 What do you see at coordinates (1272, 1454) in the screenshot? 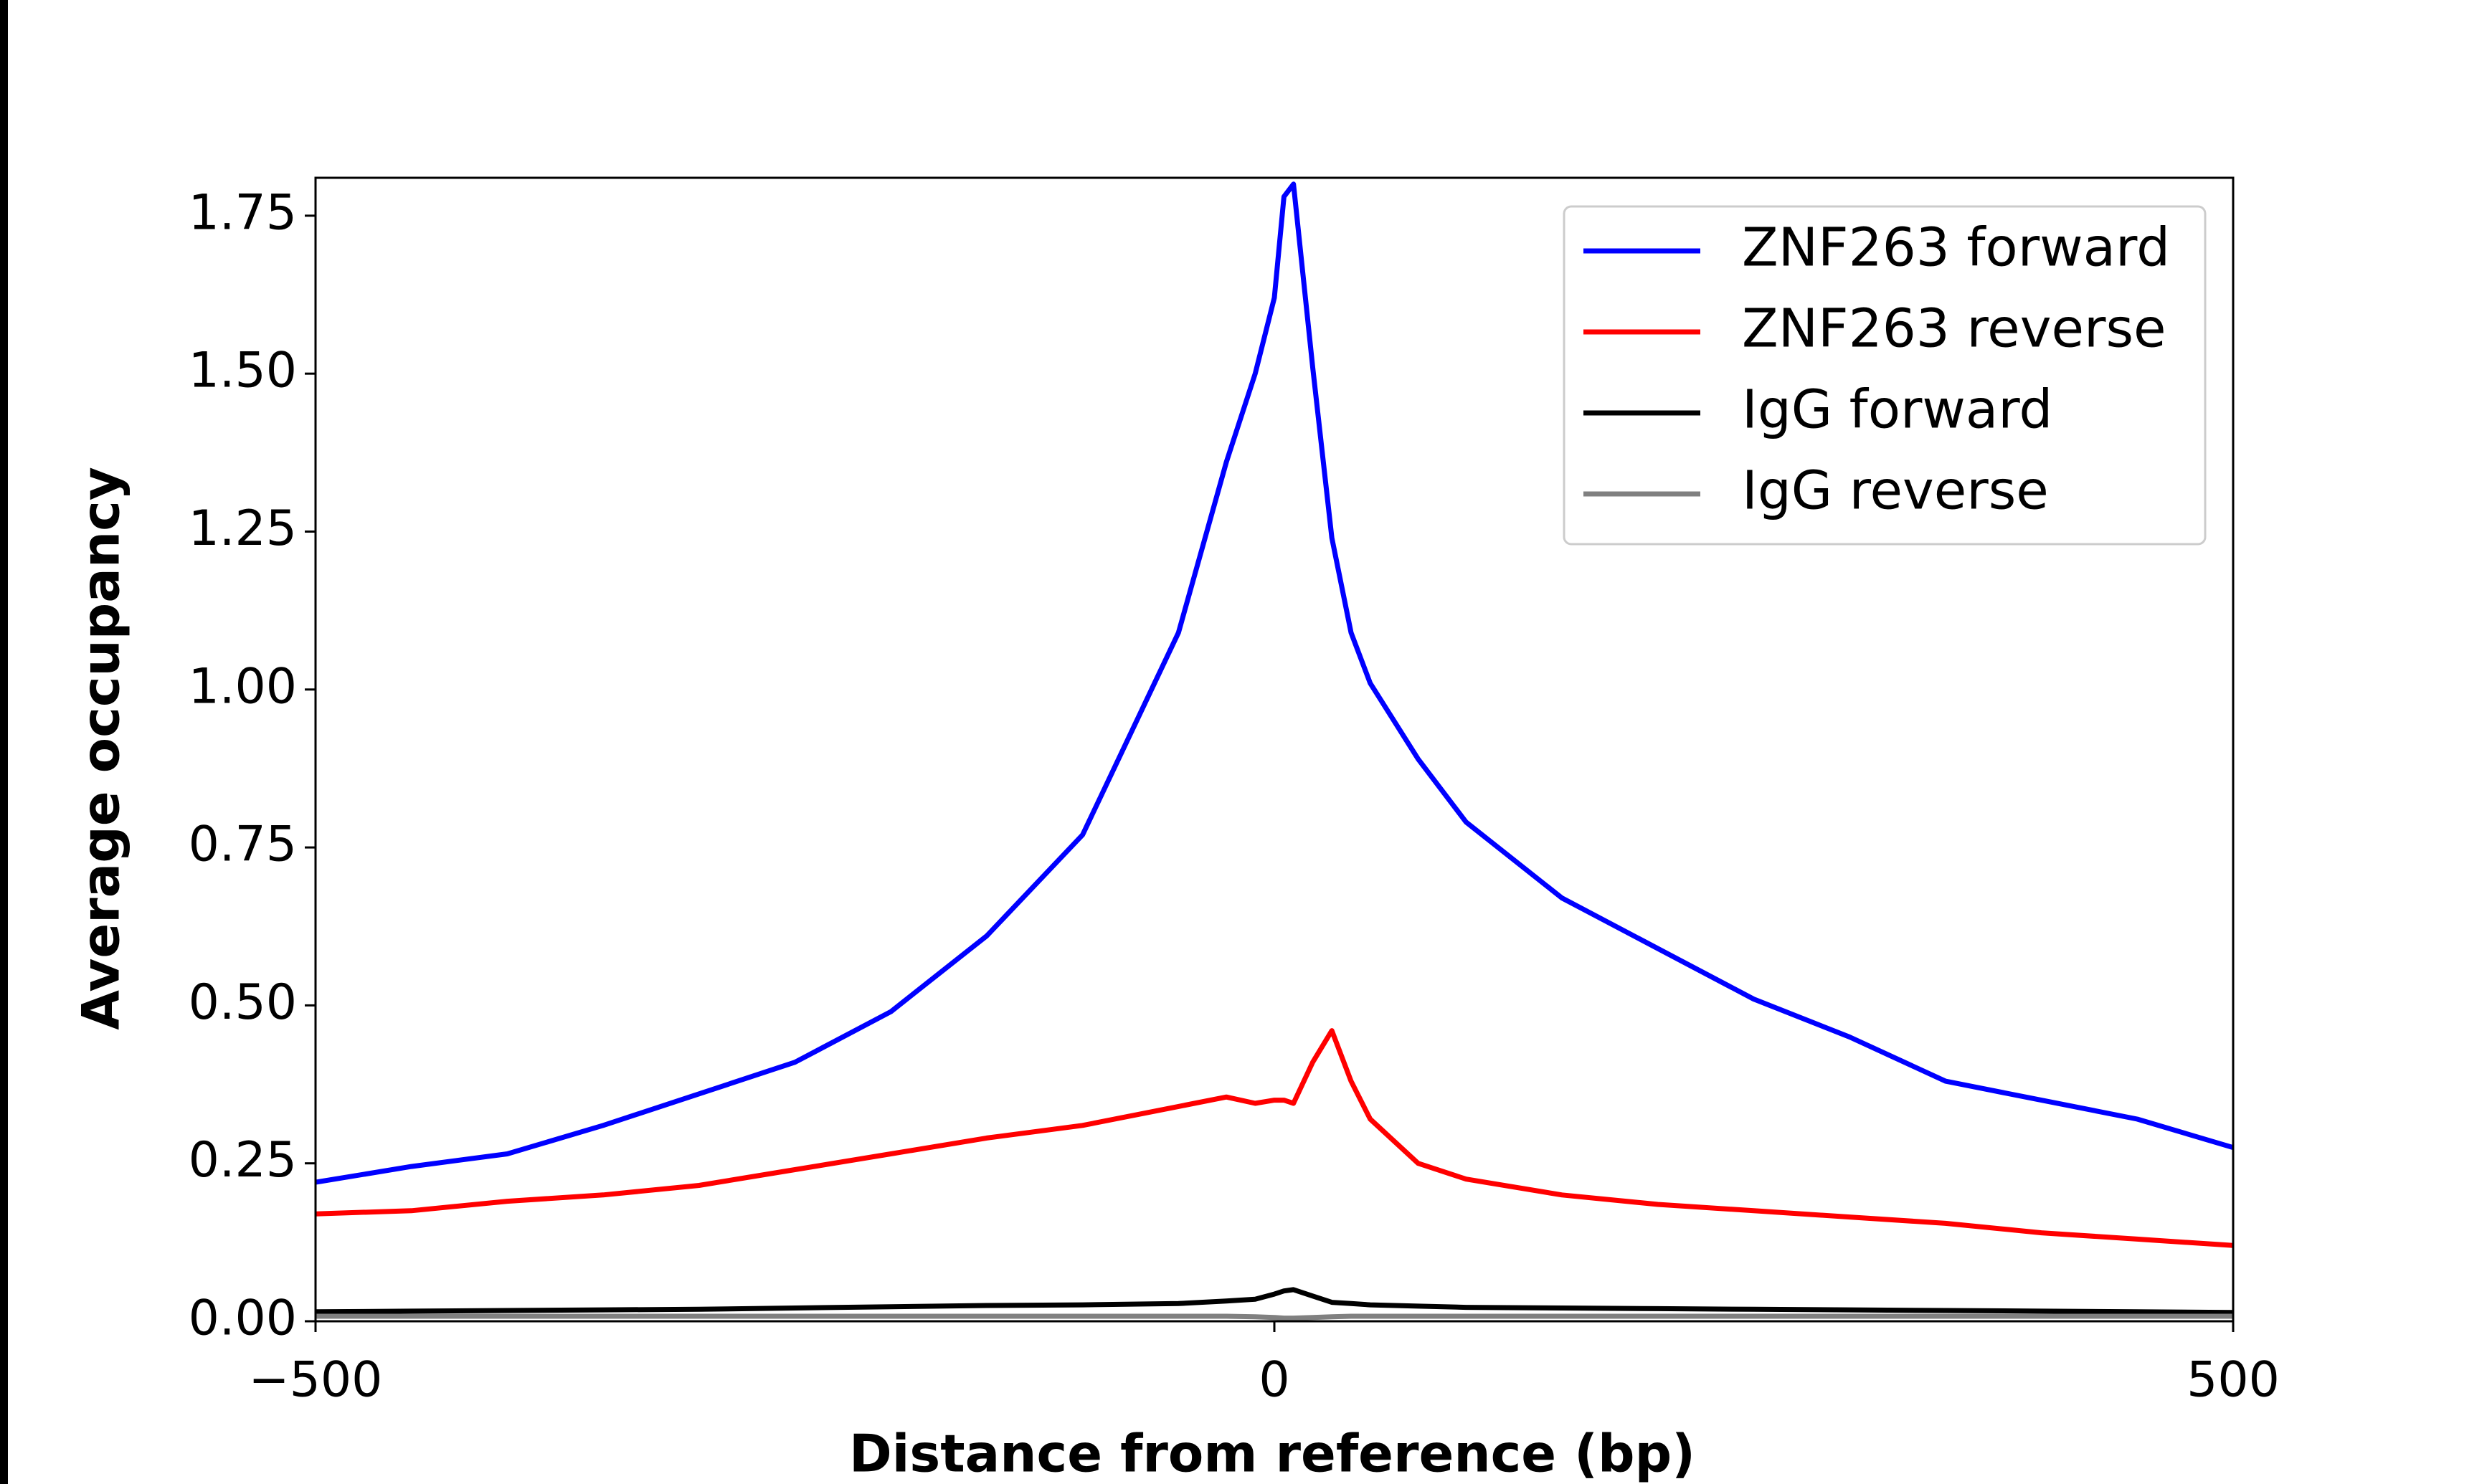
I see `x-axis-label: Distance from reference (bp)` at bounding box center [1272, 1454].